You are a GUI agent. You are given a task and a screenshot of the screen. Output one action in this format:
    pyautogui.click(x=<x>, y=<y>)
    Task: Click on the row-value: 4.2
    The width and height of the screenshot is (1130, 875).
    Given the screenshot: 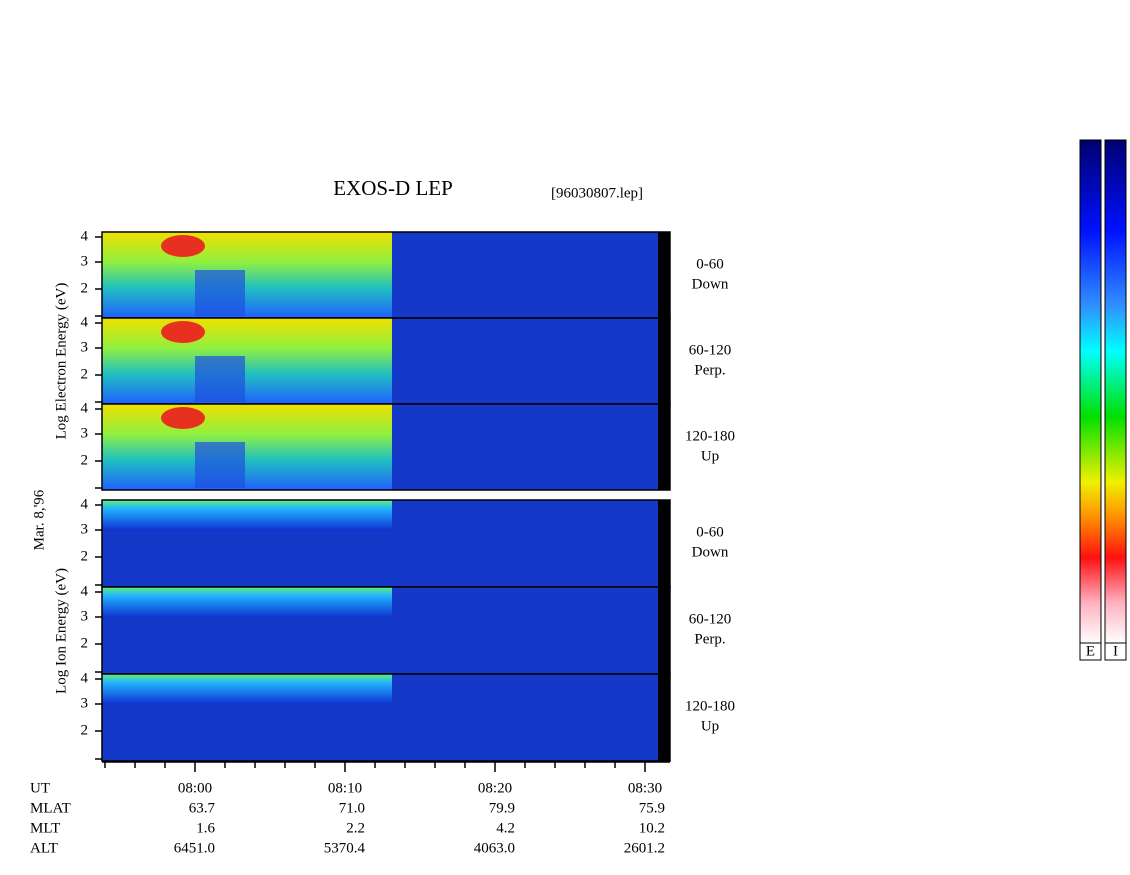 What is the action you would take?
    pyautogui.click(x=505, y=828)
    